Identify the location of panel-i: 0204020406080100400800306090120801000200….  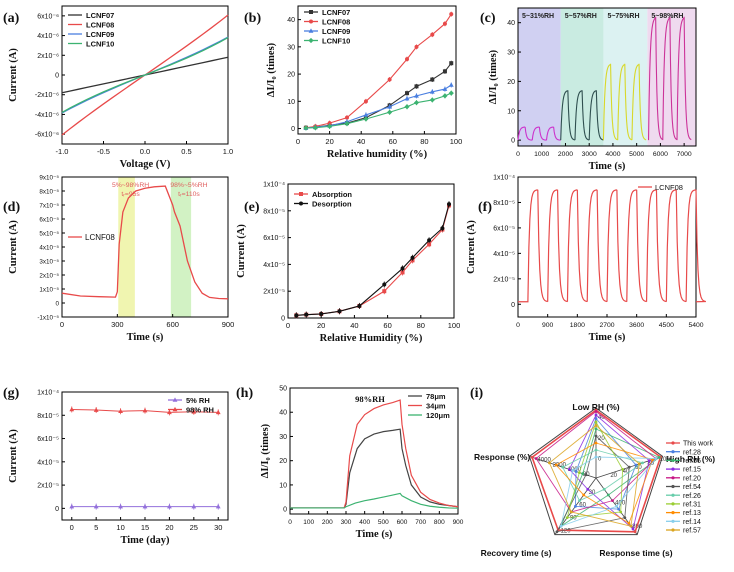
(594, 480).